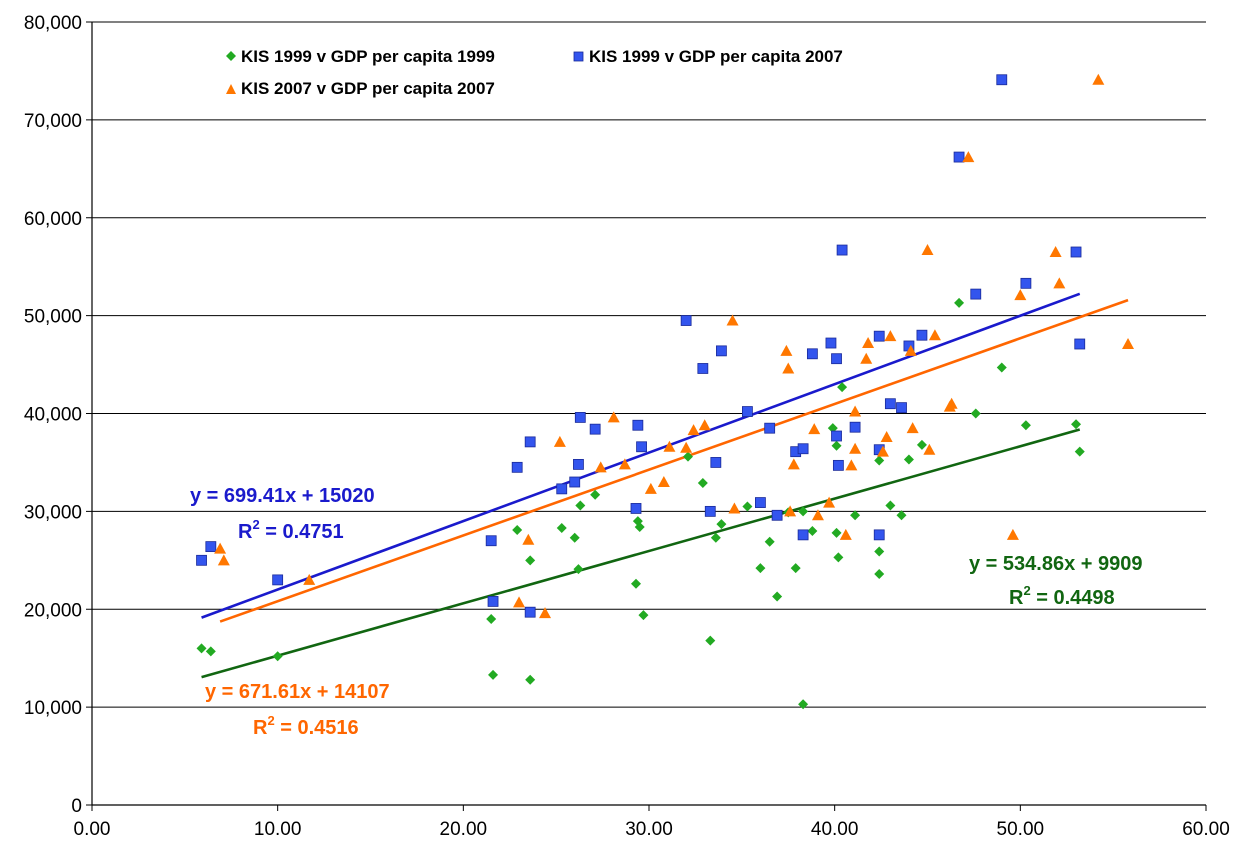 The height and width of the screenshot is (861, 1240). Describe the element at coordinates (92, 829) in the screenshot. I see `x-tick-label: 0.00` at that location.